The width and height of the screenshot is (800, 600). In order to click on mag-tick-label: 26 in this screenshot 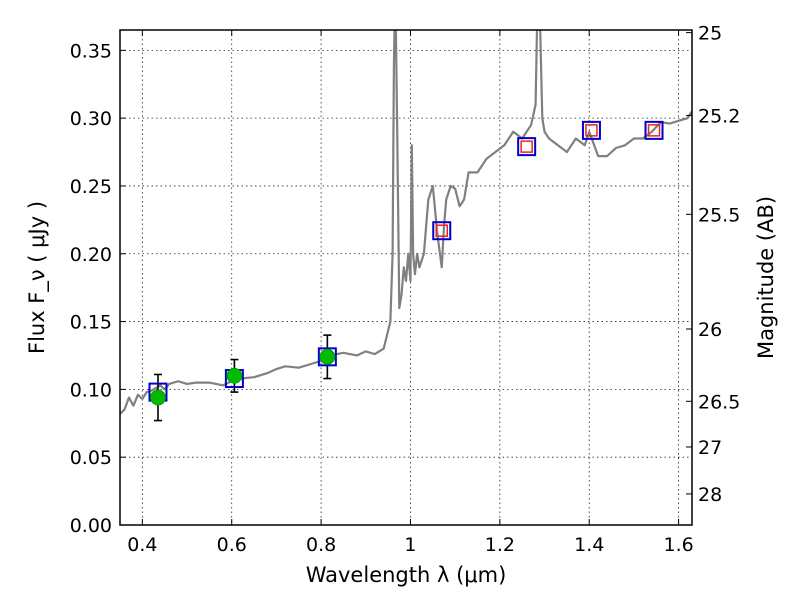, I will do `click(710, 330)`.